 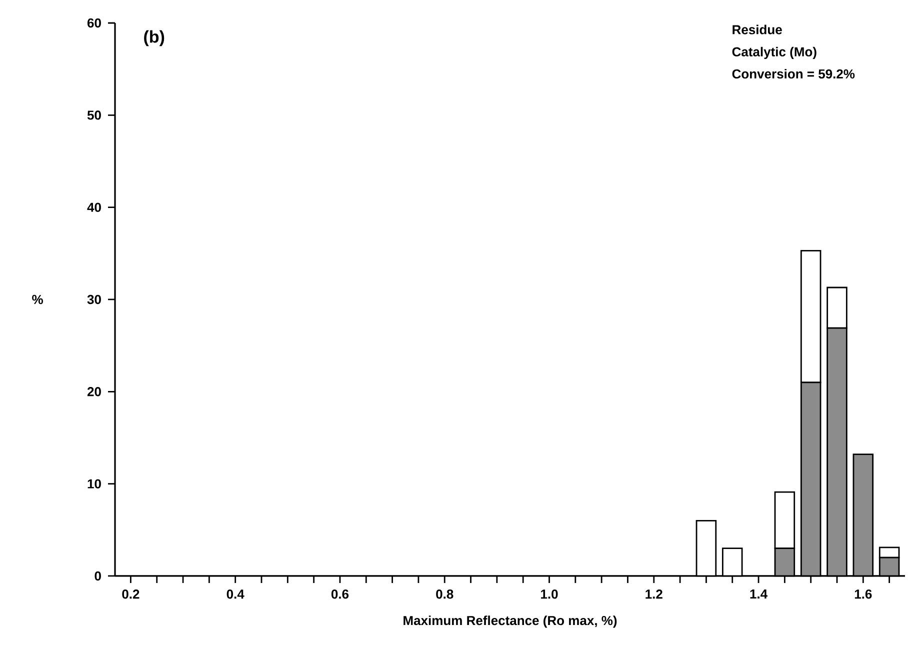 I want to click on annotation: (b), so click(x=154, y=38).